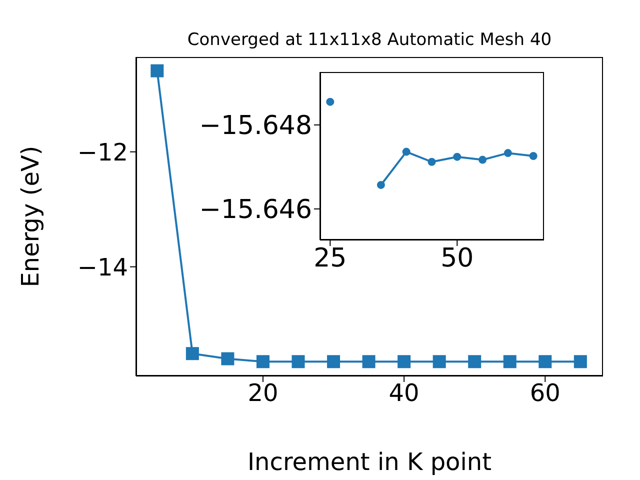  What do you see at coordinates (404, 393) in the screenshot?
I see `x-tick-label: 40` at bounding box center [404, 393].